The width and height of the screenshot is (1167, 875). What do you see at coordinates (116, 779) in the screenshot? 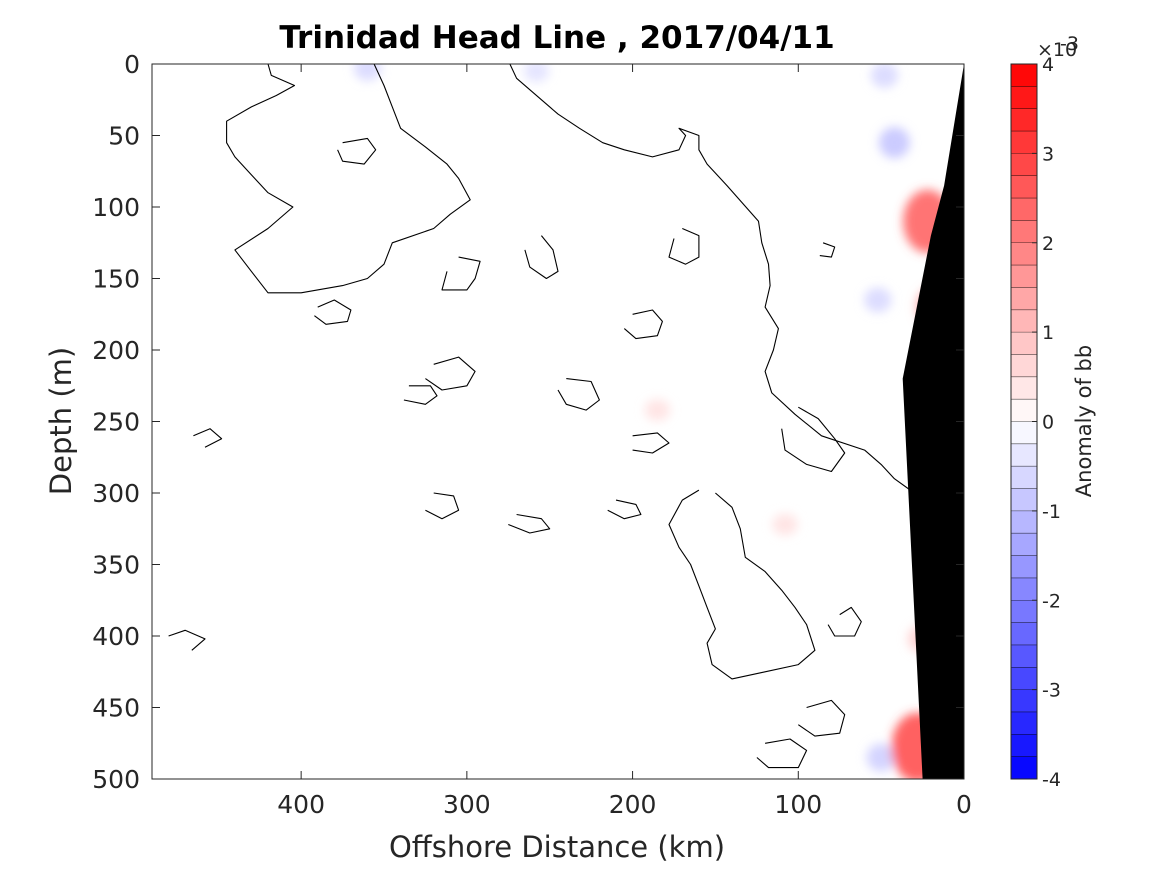
I see `y-tick-label: 500` at bounding box center [116, 779].